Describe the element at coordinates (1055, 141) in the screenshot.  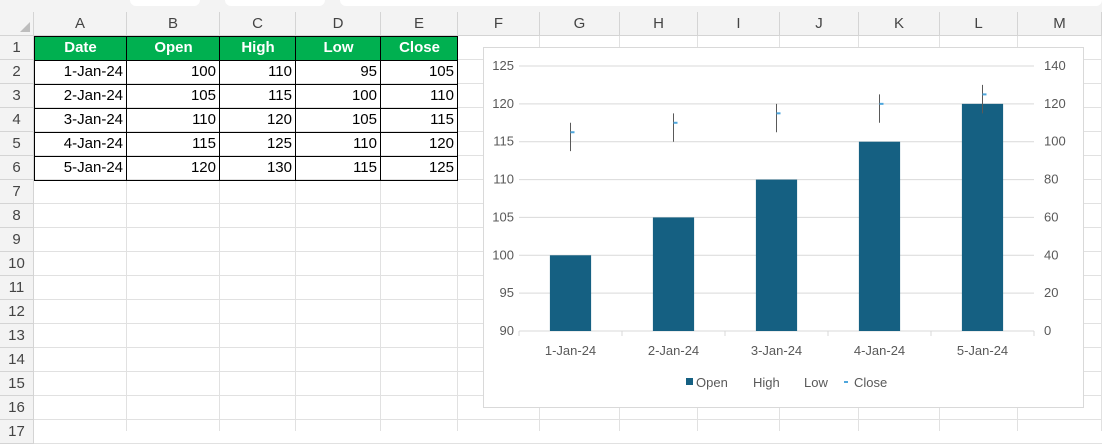
I see `y2-axis-tick-label: 100` at that location.